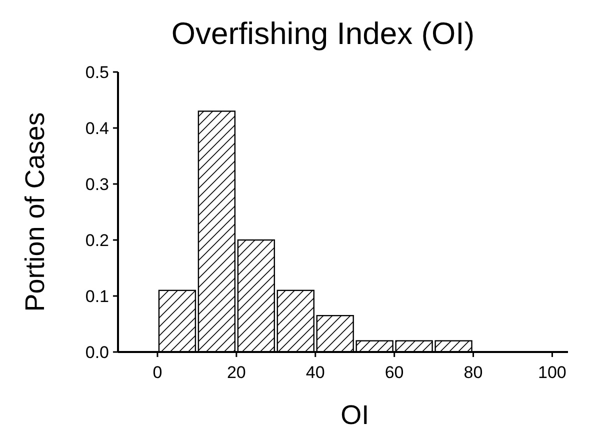 The image size is (590, 434). What do you see at coordinates (97, 352) in the screenshot?
I see `y-tick-label: 0.0` at bounding box center [97, 352].